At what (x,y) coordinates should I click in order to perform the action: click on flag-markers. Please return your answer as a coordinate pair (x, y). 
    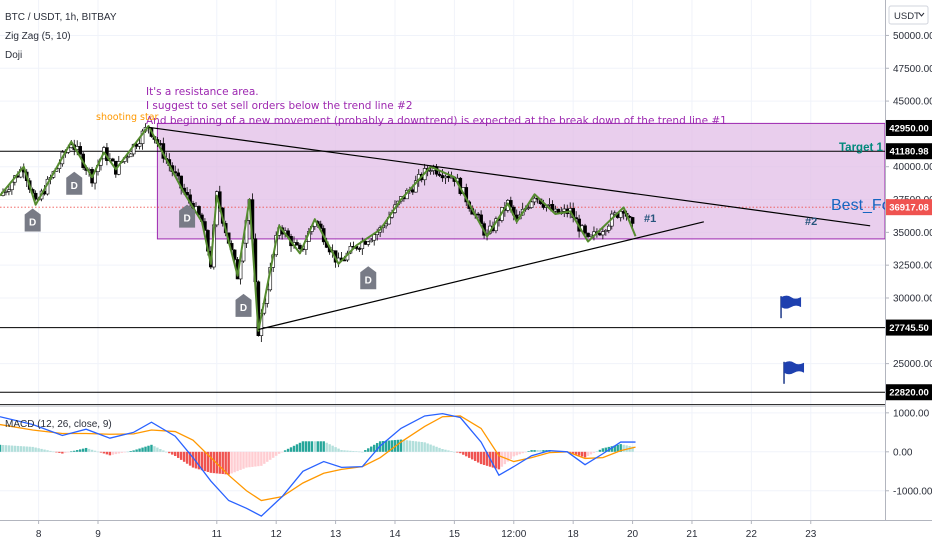
    Looking at the image, I should click on (792, 339).